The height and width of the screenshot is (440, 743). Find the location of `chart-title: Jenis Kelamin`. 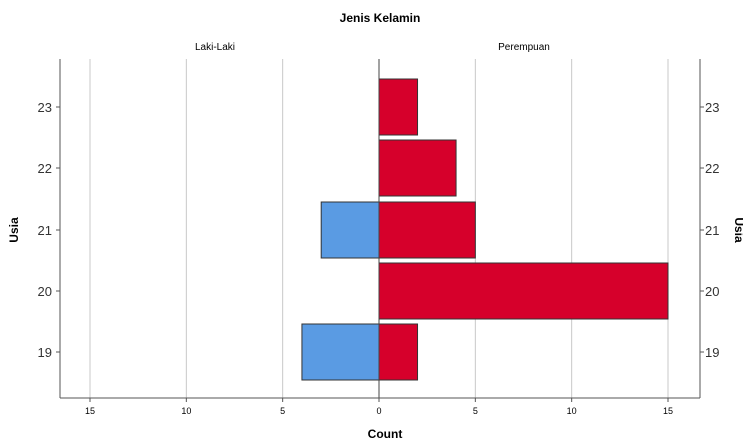

chart-title: Jenis Kelamin is located at coordinates (380, 18).